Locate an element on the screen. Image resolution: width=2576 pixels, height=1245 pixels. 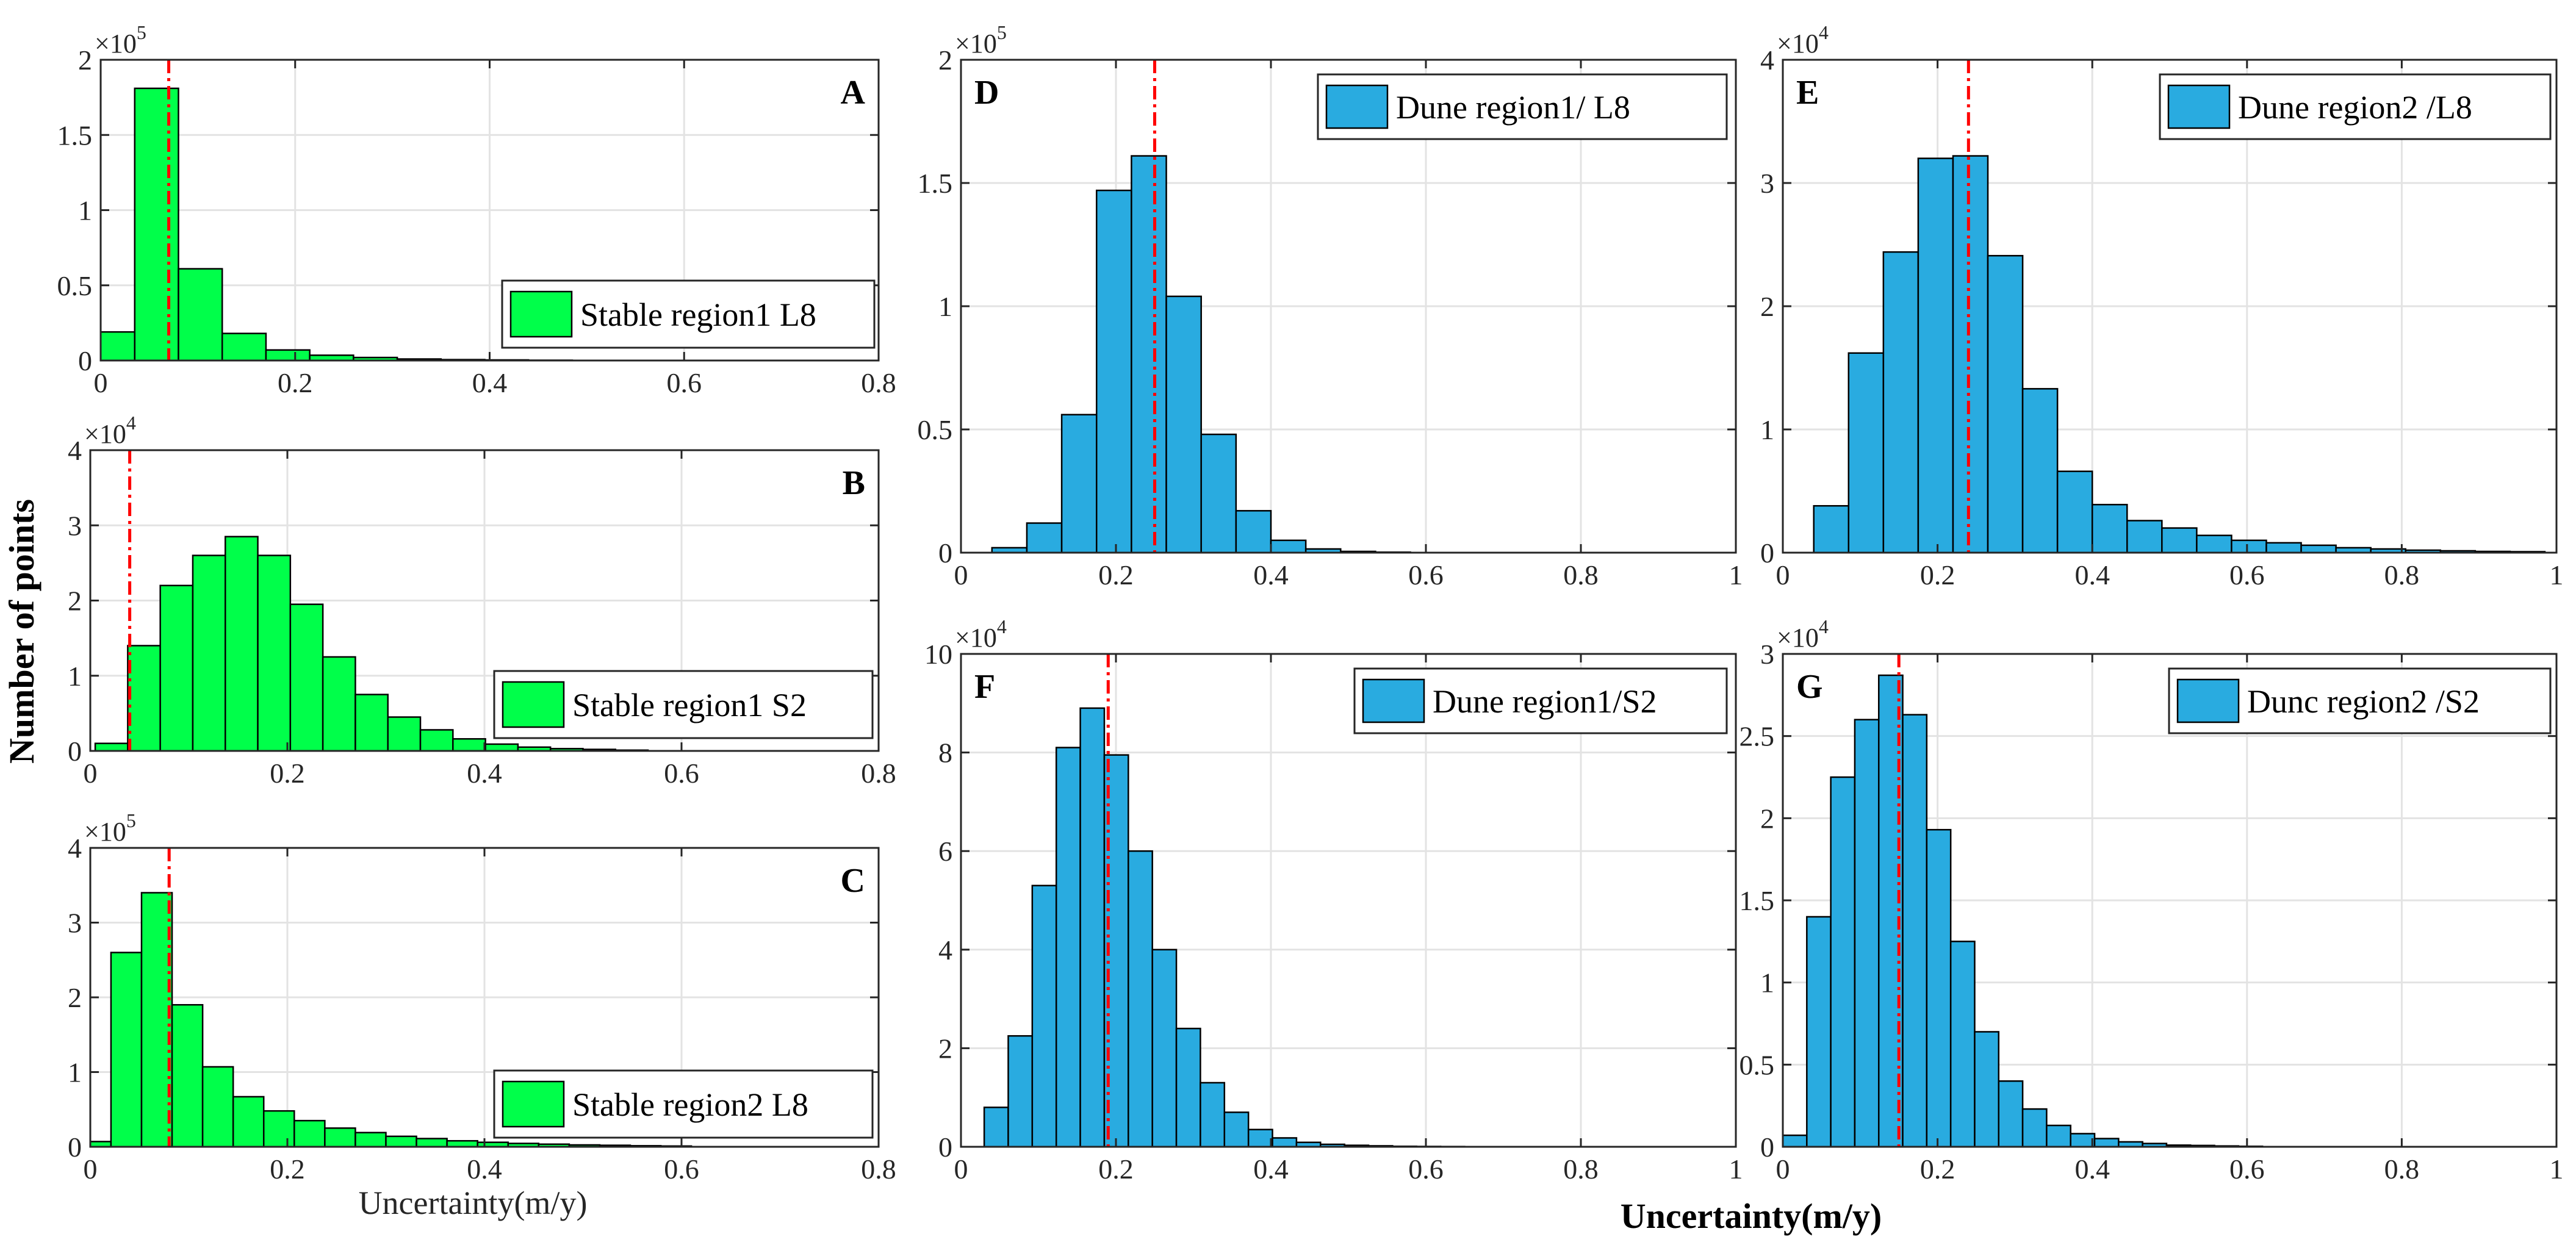
panel-c: 0 0.2 0.4 0.6 0.8 0 1 2 3 4×105 Stable region2 L8 C is located at coordinates (482, 997).